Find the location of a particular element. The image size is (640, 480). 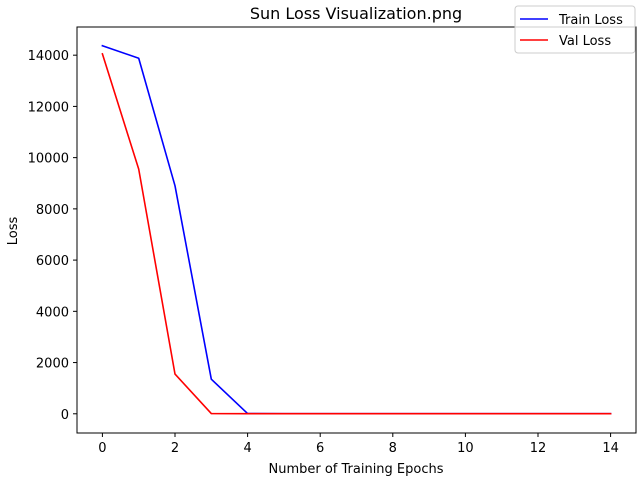

legend-label: Train Loss is located at coordinates (590, 20).